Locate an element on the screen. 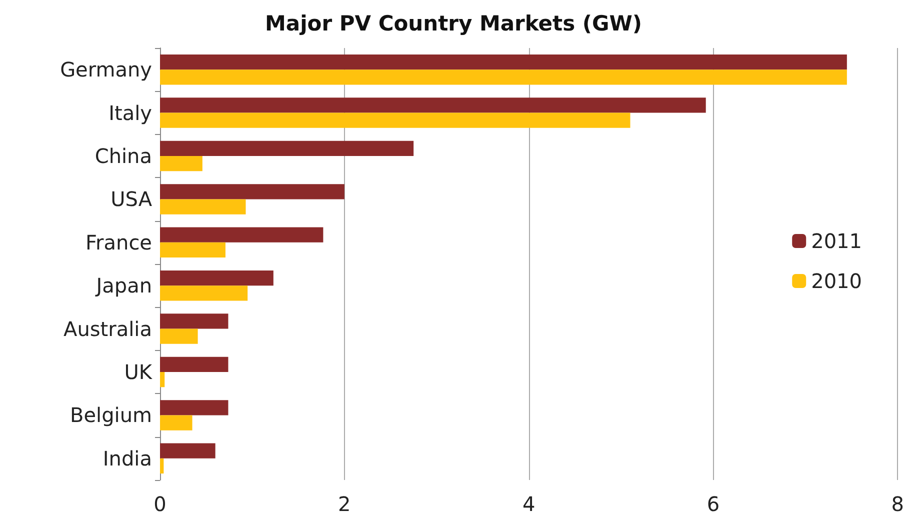 This screenshot has width=907, height=522. y-tick-label: Italy is located at coordinates (130, 112).